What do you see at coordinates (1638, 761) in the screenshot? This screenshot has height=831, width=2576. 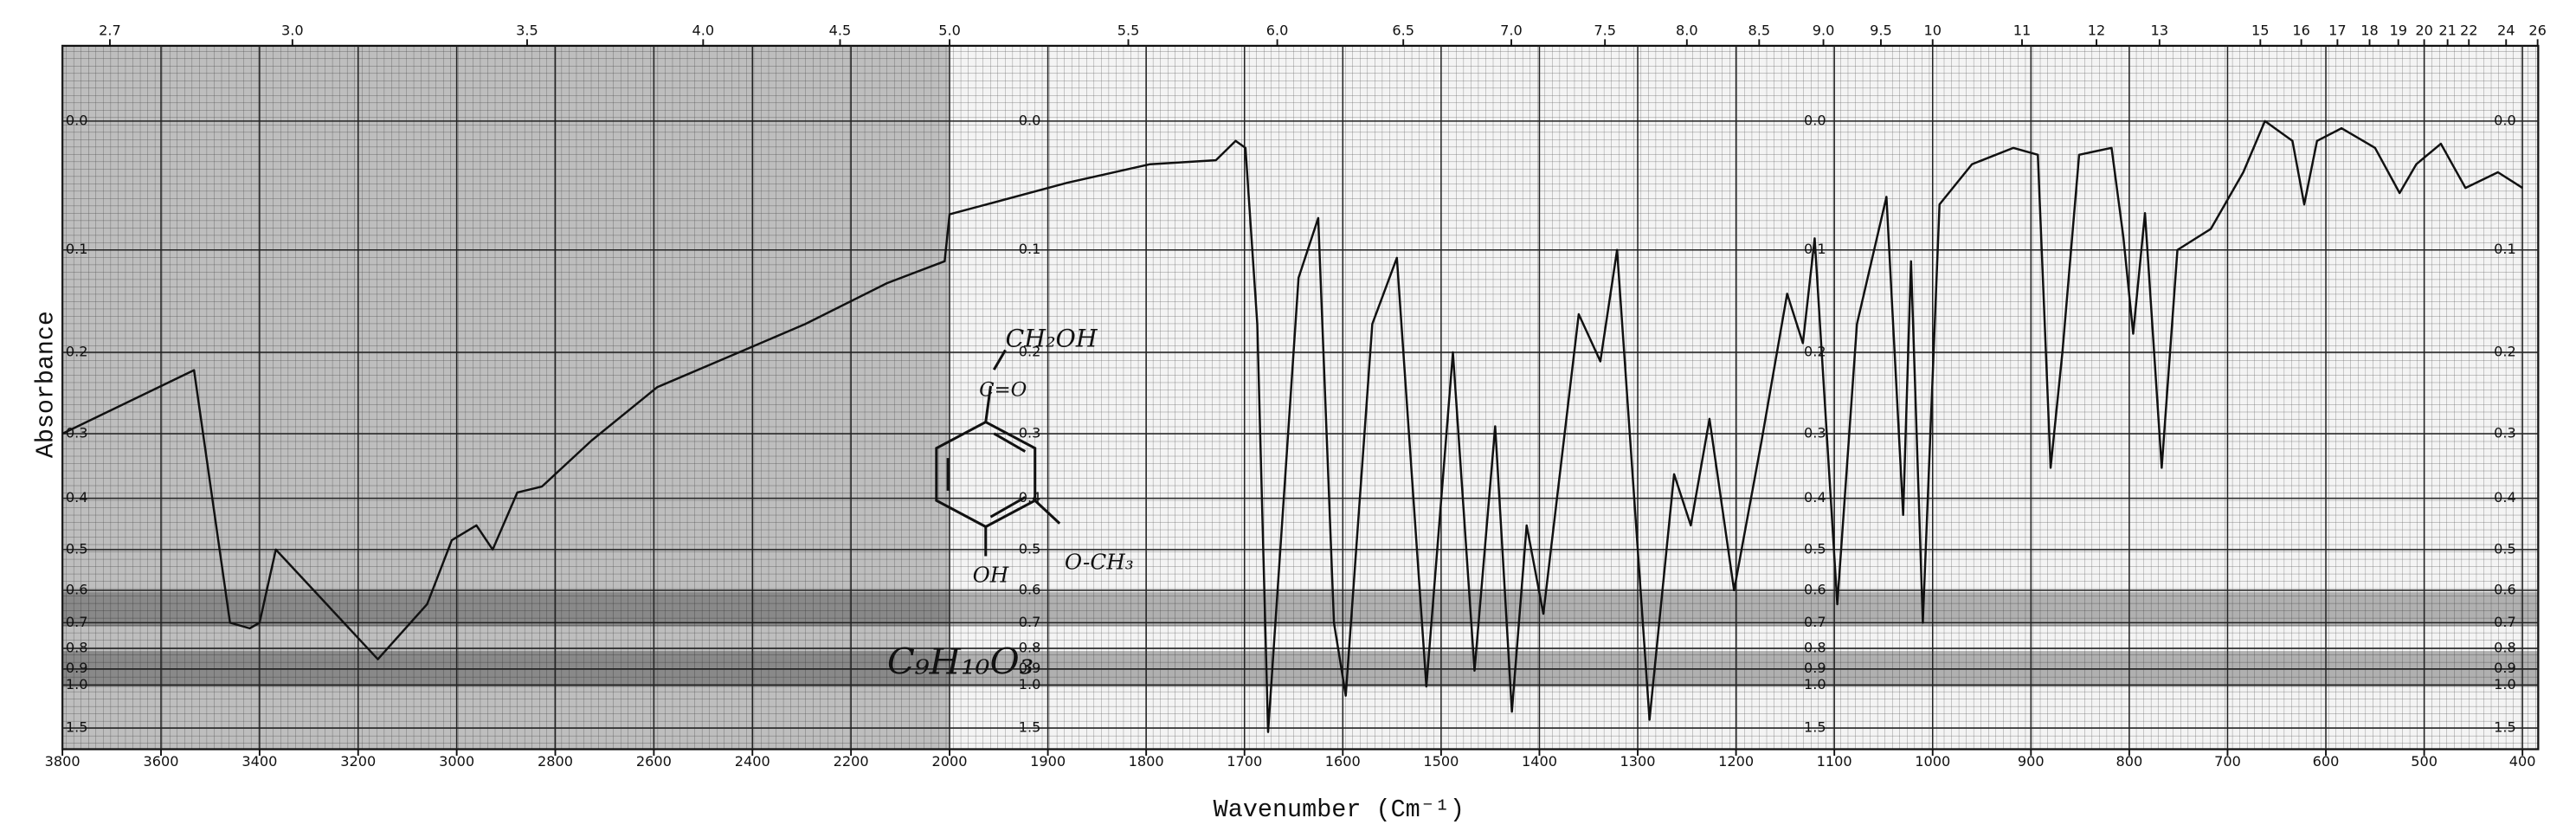 I see `x-tick-label: 1300` at bounding box center [1638, 761].